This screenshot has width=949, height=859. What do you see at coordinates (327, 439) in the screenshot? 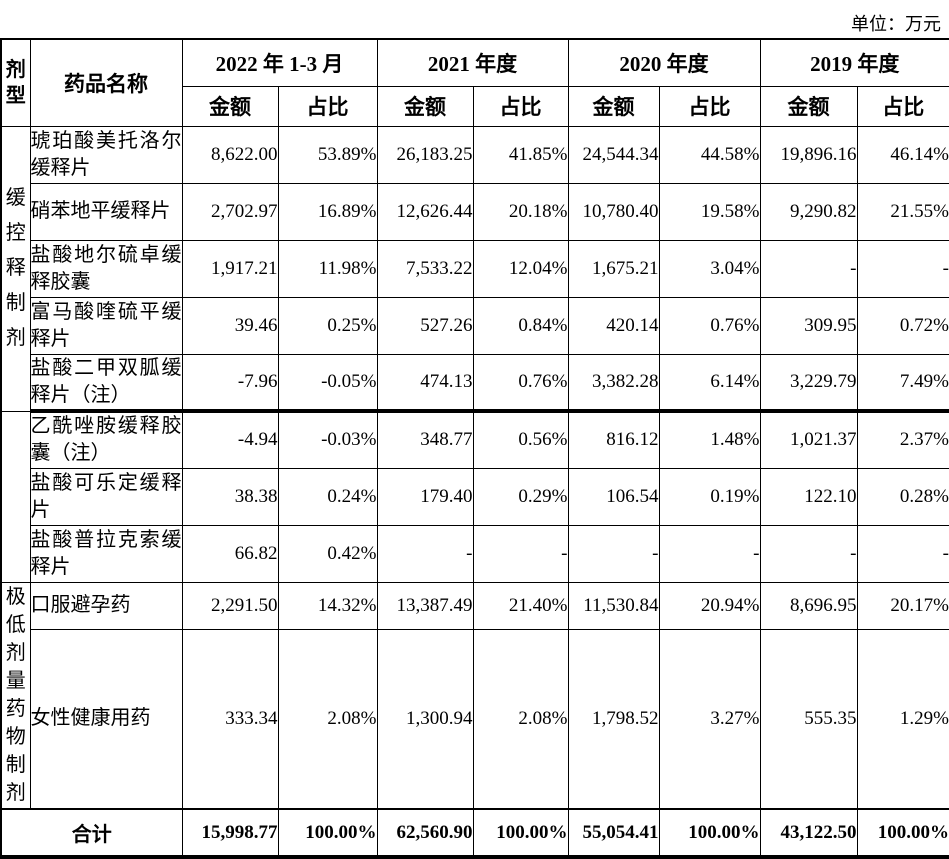
I see `ratio-cell: -0.03%` at bounding box center [327, 439].